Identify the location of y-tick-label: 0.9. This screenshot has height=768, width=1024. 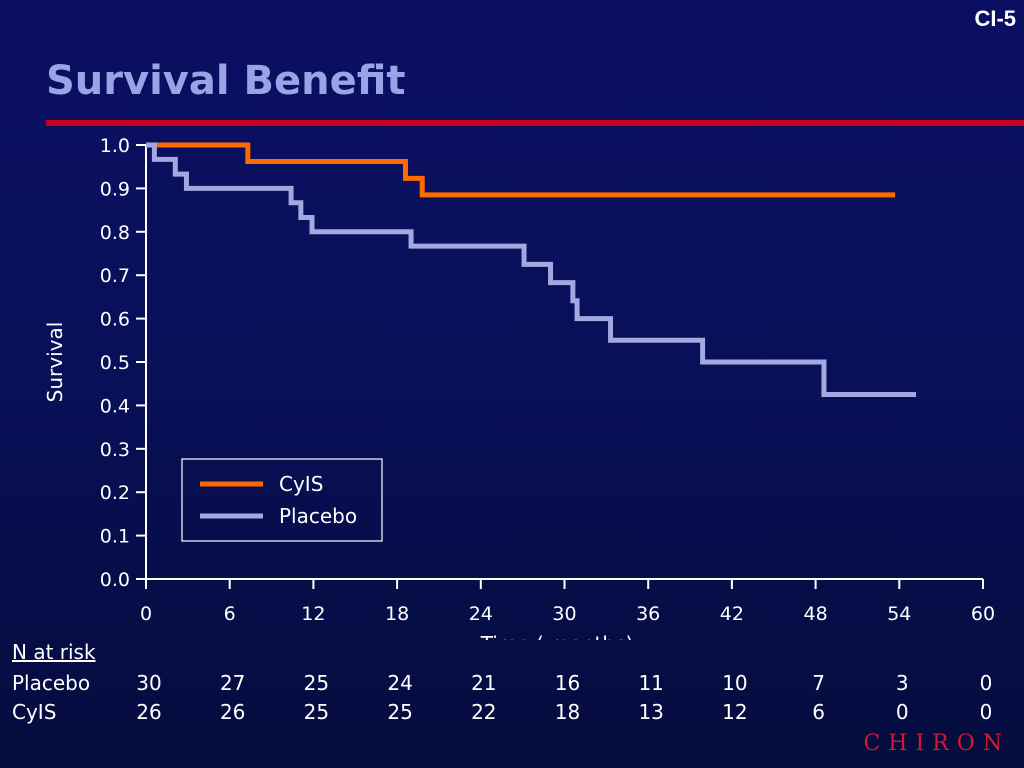
(115, 189).